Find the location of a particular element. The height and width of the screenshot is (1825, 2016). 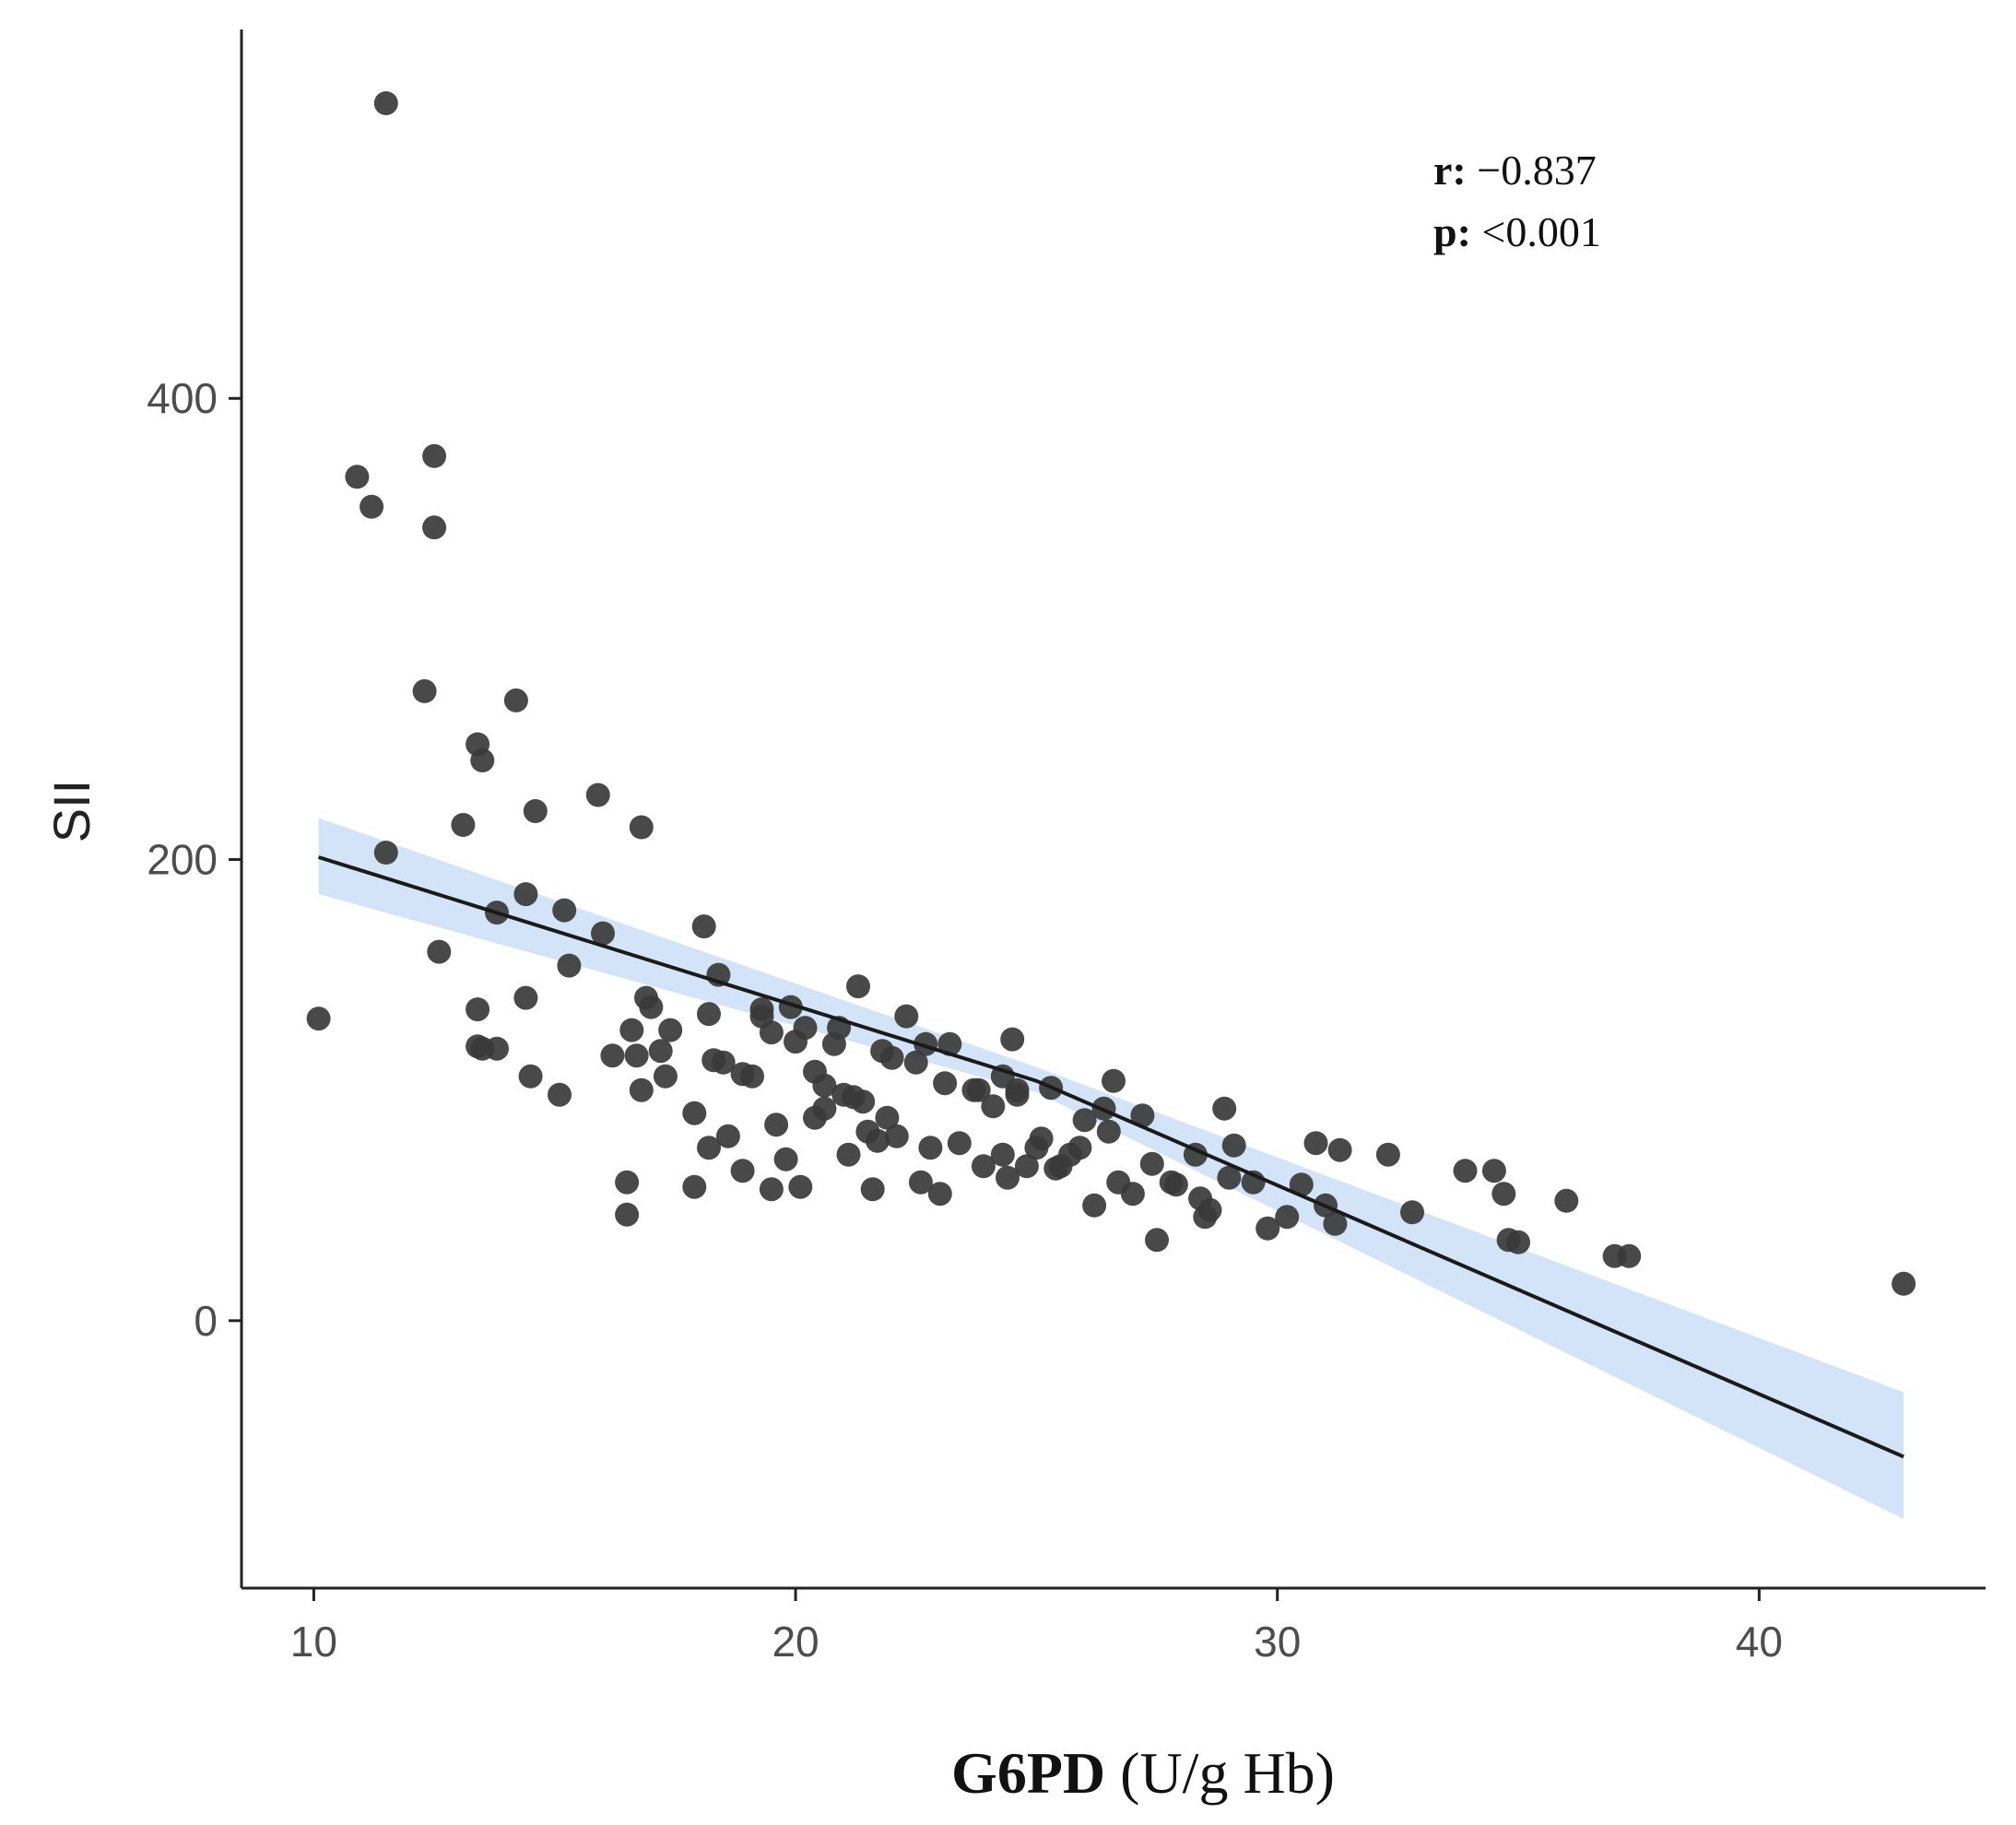

x-tick-label: 40 is located at coordinates (1760, 1642).